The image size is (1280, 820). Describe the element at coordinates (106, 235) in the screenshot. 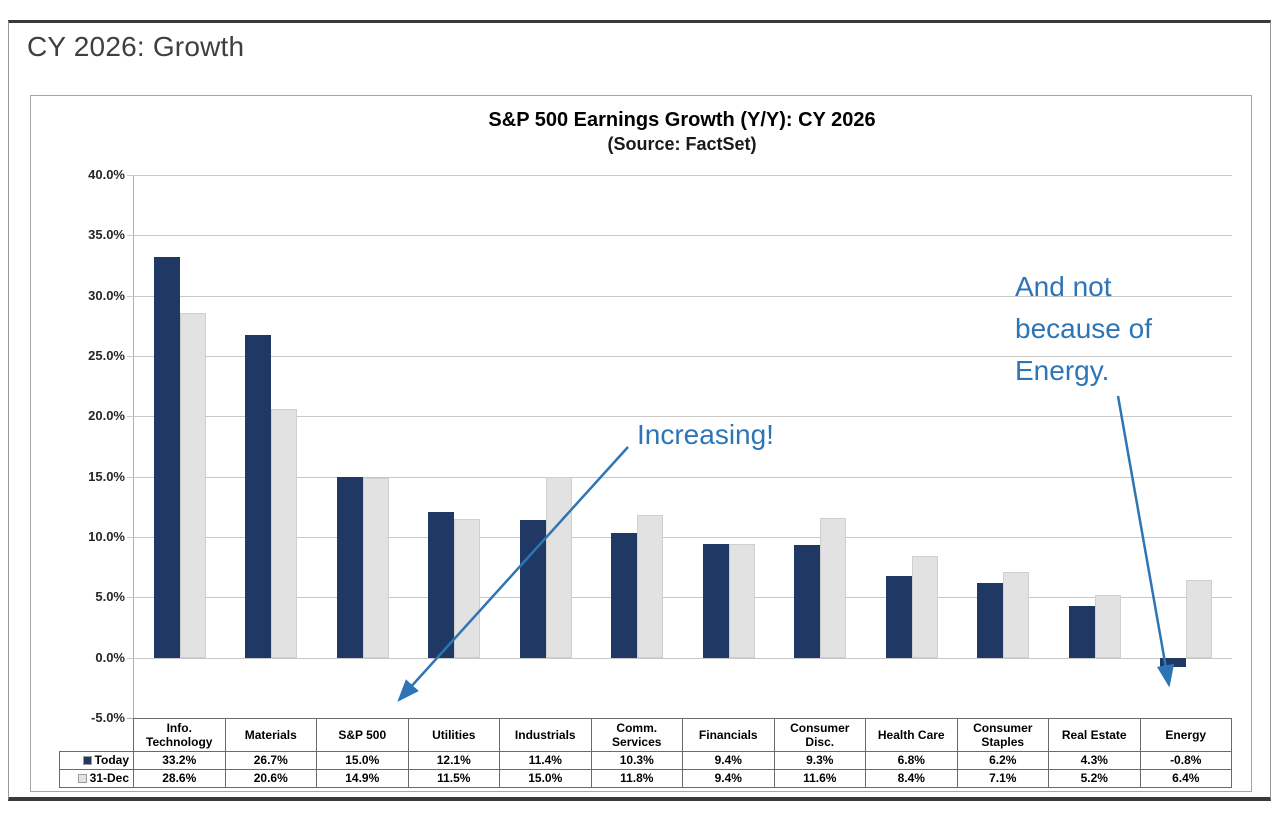

I see `y-axis-label: 35.0%` at that location.